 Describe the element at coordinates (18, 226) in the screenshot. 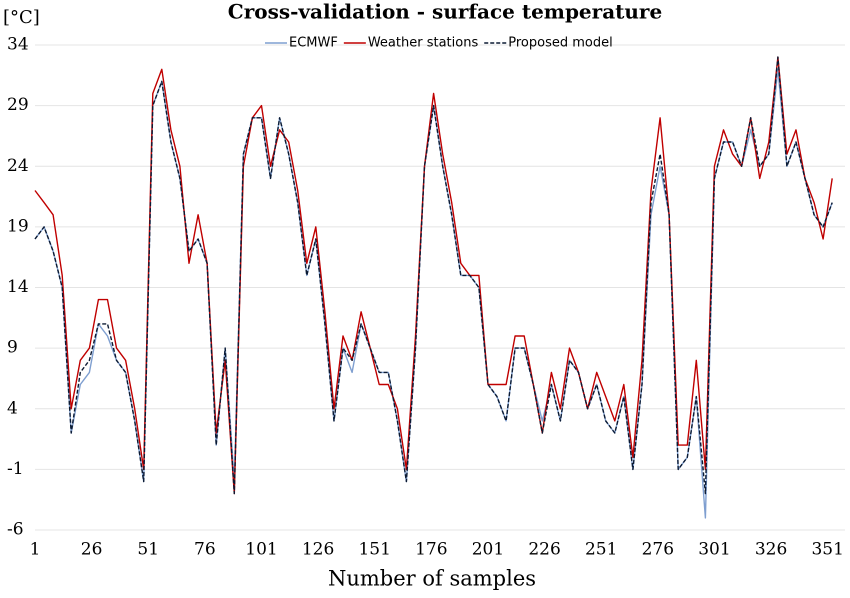

I see `y-tick-label: 19` at that location.